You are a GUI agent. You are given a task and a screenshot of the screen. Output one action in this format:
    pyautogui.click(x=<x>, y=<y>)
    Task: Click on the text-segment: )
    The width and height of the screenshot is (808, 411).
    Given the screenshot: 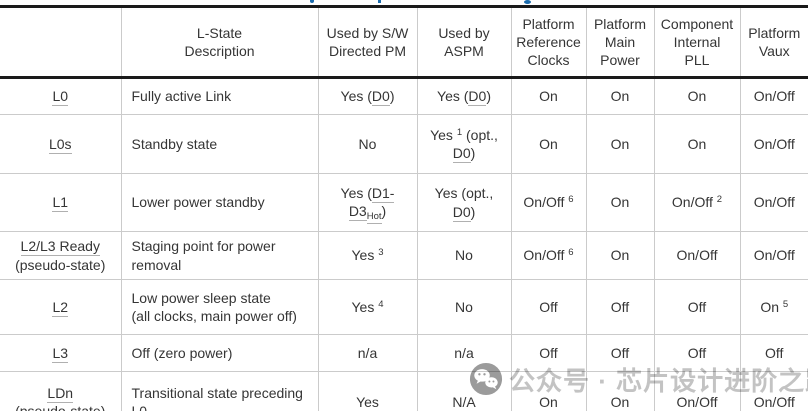 What is the action you would take?
    pyautogui.click(x=384, y=211)
    